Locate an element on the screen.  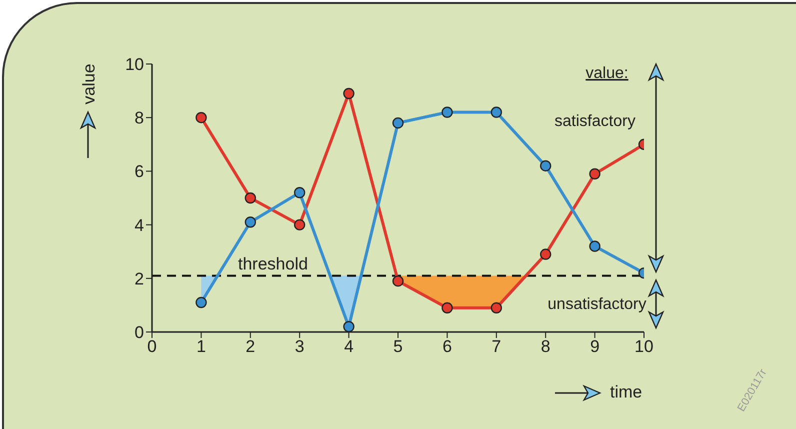
x-tick-label: 1 is located at coordinates (201, 346).